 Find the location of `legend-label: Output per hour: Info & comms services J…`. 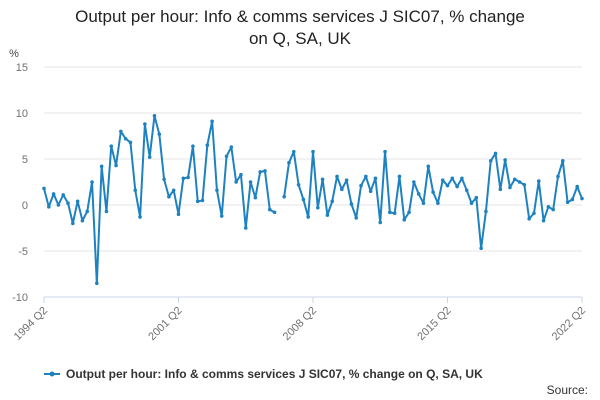

legend-label: Output per hour: Info & comms services J… is located at coordinates (274, 374).